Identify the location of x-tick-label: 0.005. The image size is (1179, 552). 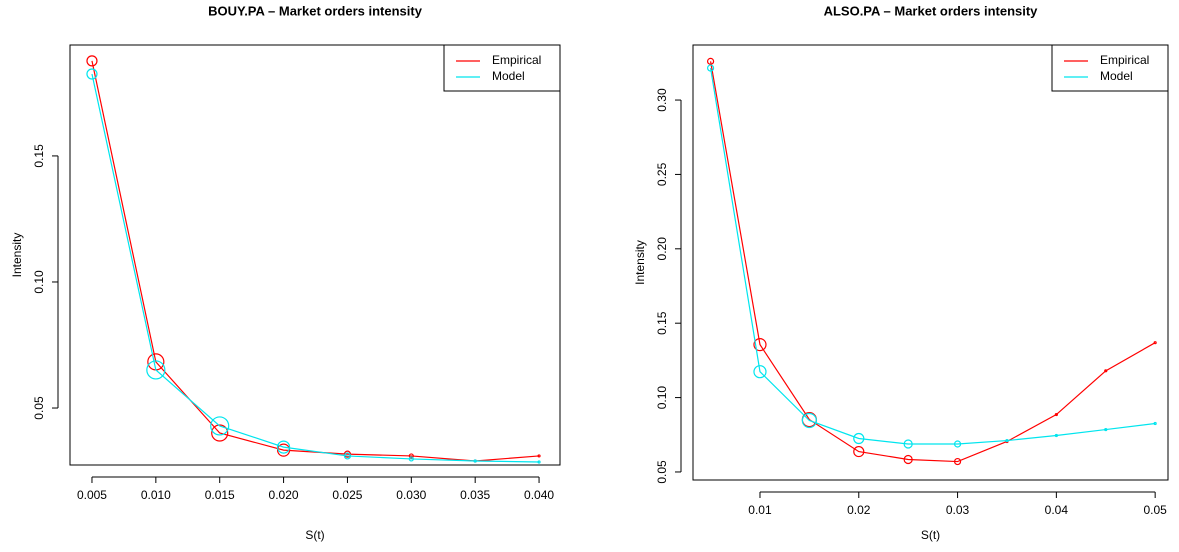
(92, 495).